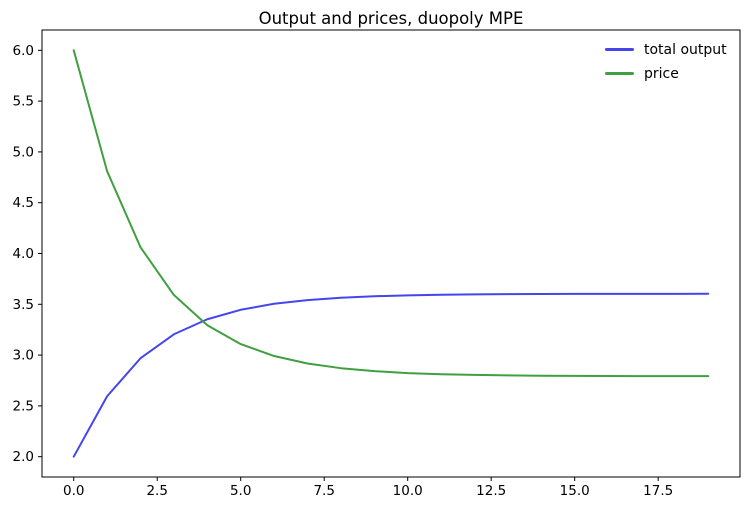 This screenshot has height=510, width=749. What do you see at coordinates (23, 356) in the screenshot?
I see `y-tick-label: 3.0` at bounding box center [23, 356].